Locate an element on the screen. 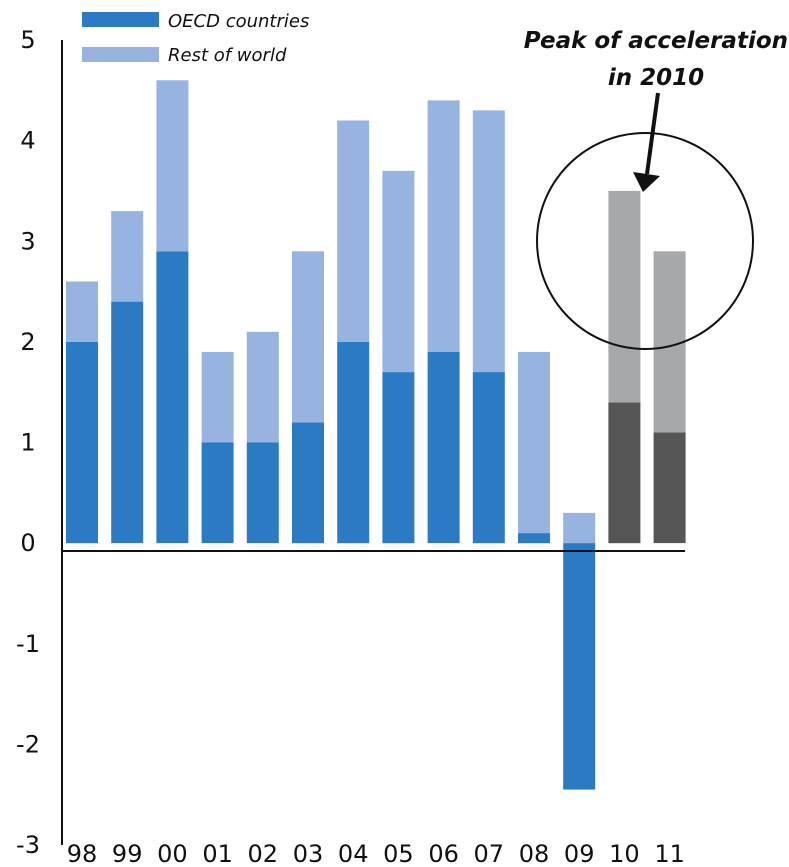  y-tick-labels: 5 4 3 2 1 0 -1 -2 -3 is located at coordinates (28, 442).